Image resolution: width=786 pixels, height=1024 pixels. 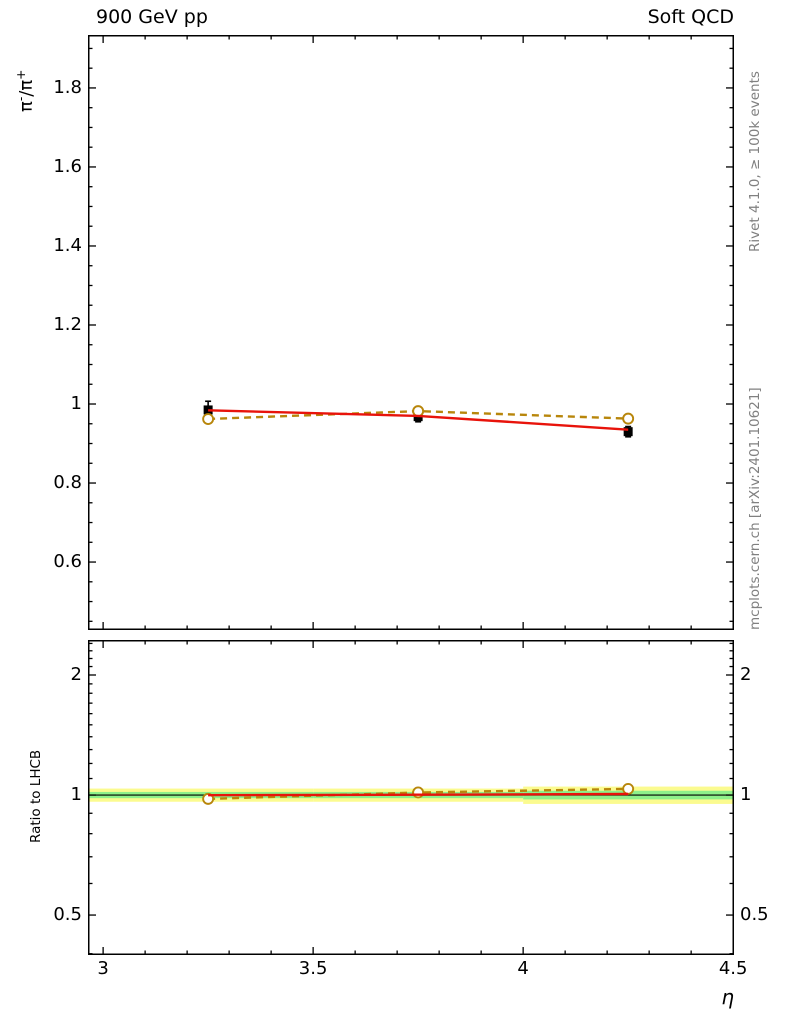 I want to click on main-y-tick-label: 1.8, so click(x=67, y=87).